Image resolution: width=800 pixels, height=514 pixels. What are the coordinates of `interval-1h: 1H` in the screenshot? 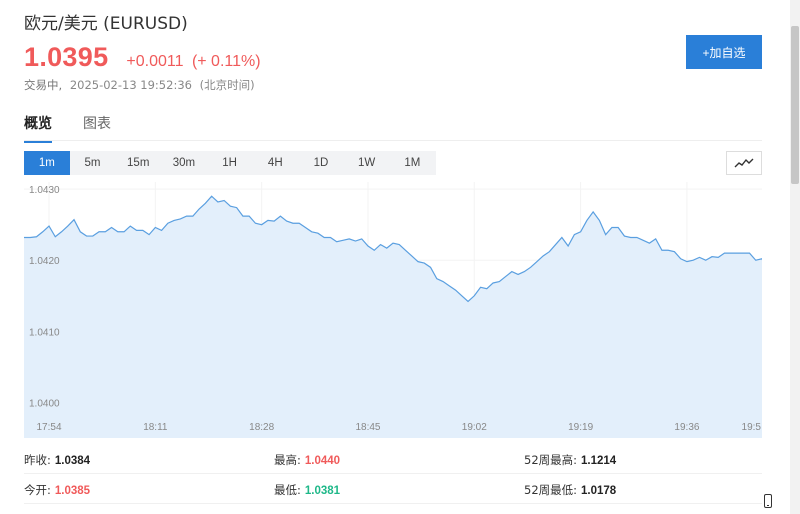 It's located at (229, 163).